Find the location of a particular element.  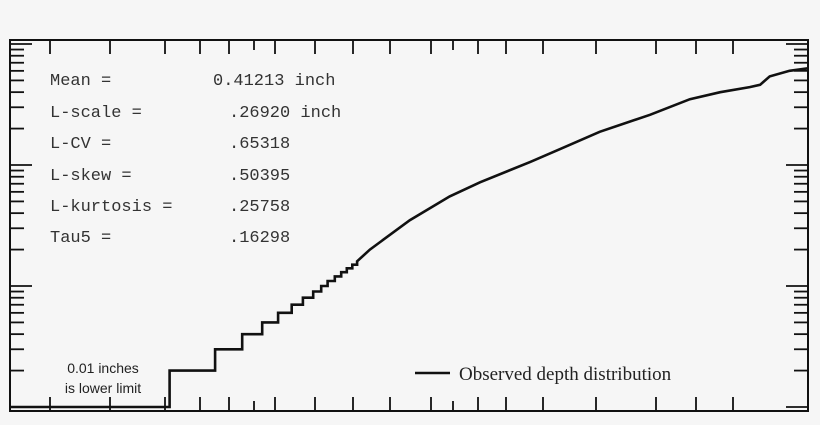

lower-limit-note-line2: is lower limit is located at coordinates (103, 388).